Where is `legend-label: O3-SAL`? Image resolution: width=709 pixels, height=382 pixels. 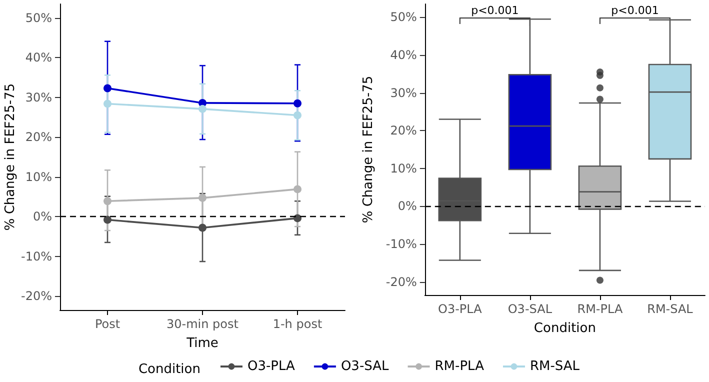
legend-label: O3-SAL is located at coordinates (365, 366).